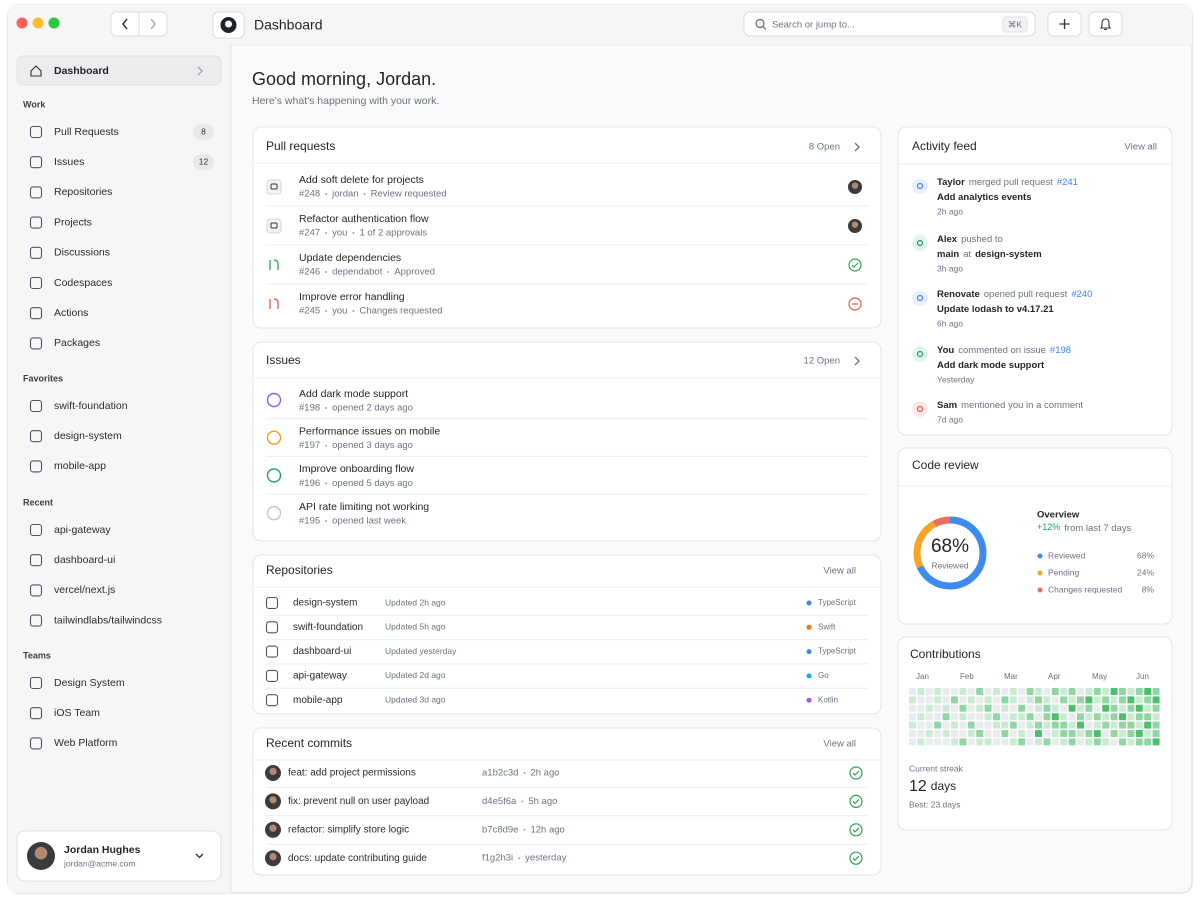 Image resolution: width=1200 pixels, height=900 pixels. I want to click on user-card, so click(119, 856).